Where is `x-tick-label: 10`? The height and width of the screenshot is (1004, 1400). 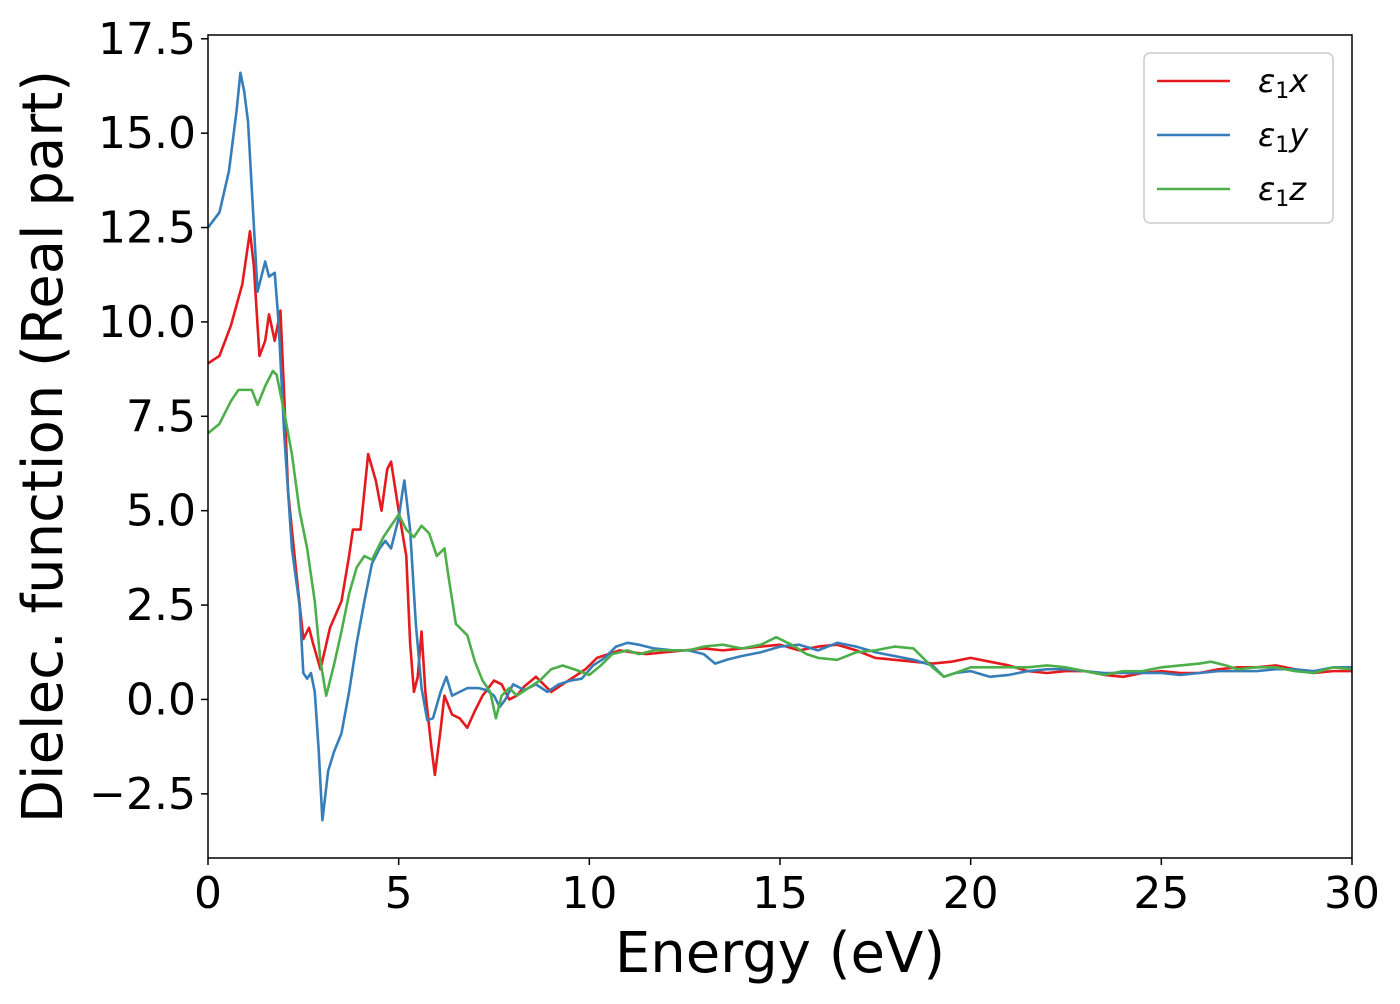
x-tick-label: 10 is located at coordinates (589, 893).